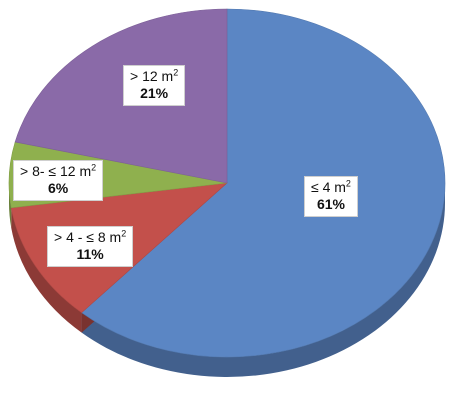 This screenshot has width=454, height=394. I want to click on slice-label-4to8: > 4 - ≤ 8 m2 11%, so click(90, 246).